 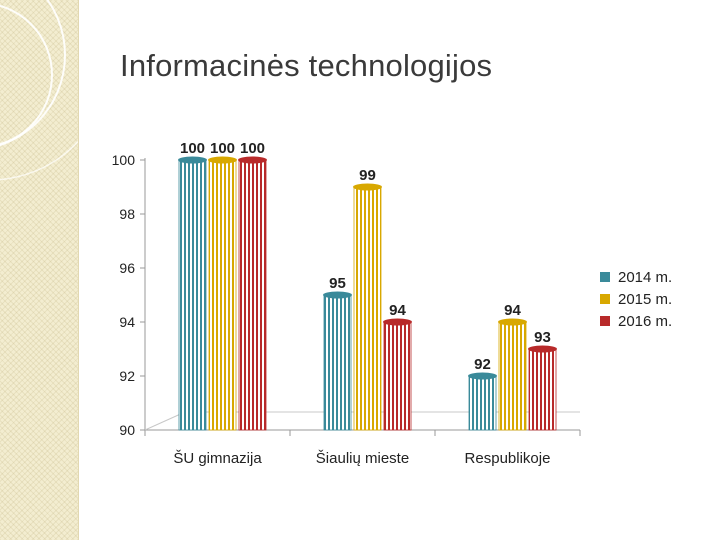 I want to click on legend-item: 2015 m., so click(x=636, y=299).